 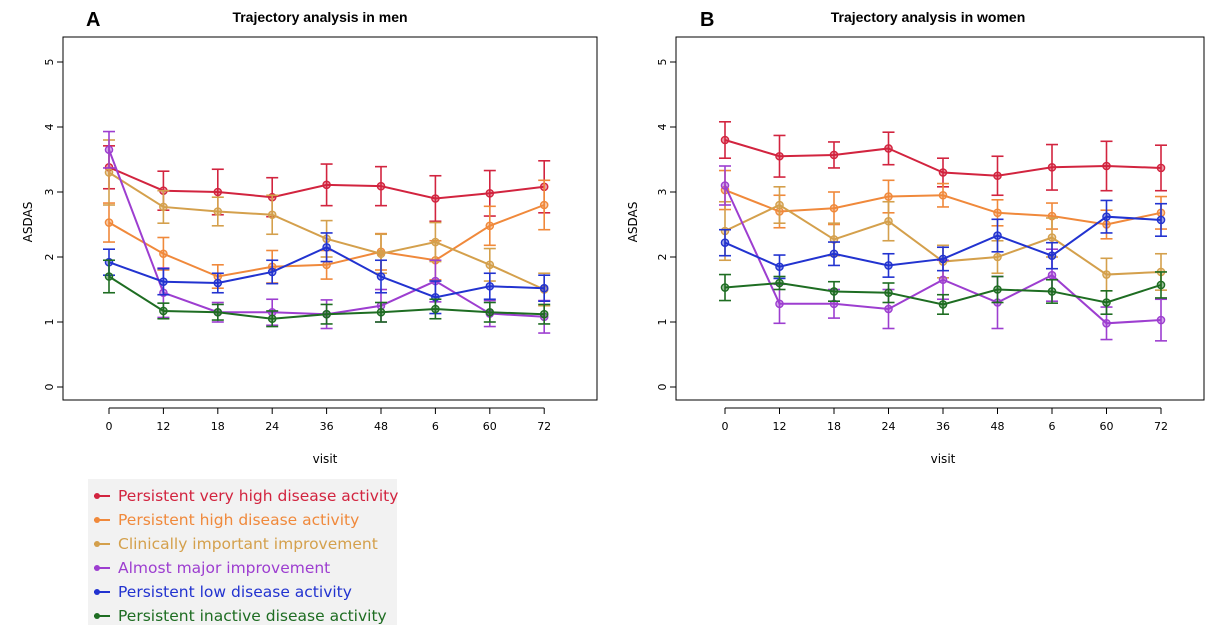 I want to click on y-axis-label-b: ASDAS, so click(x=633, y=222).